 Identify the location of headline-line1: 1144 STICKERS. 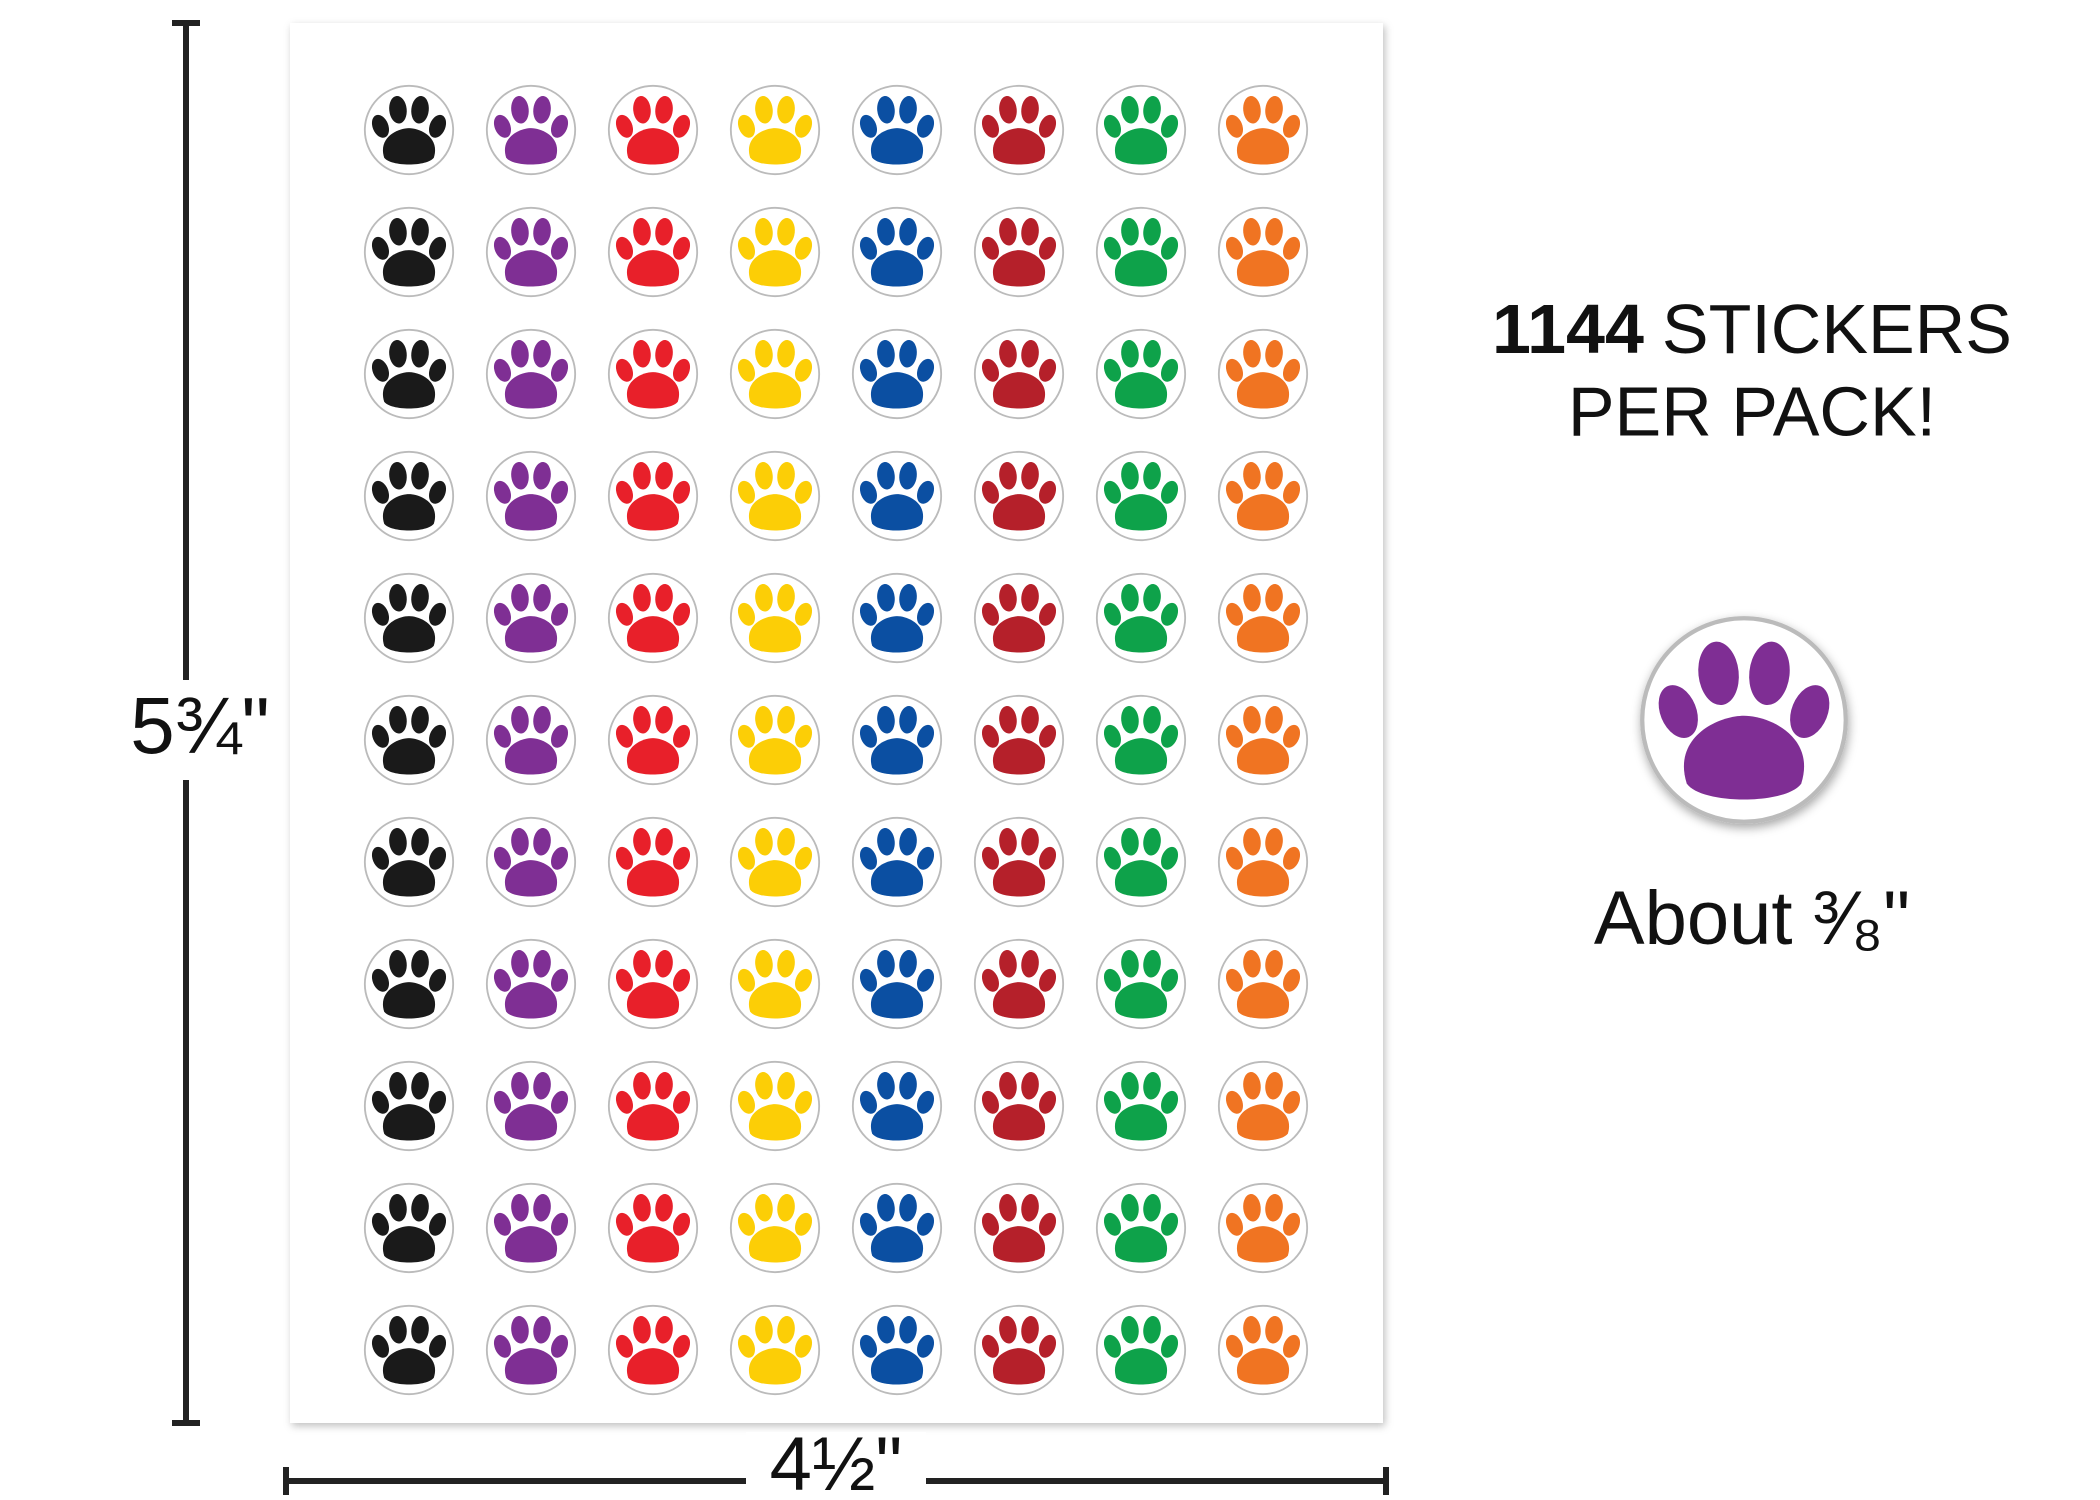
(1752, 329).